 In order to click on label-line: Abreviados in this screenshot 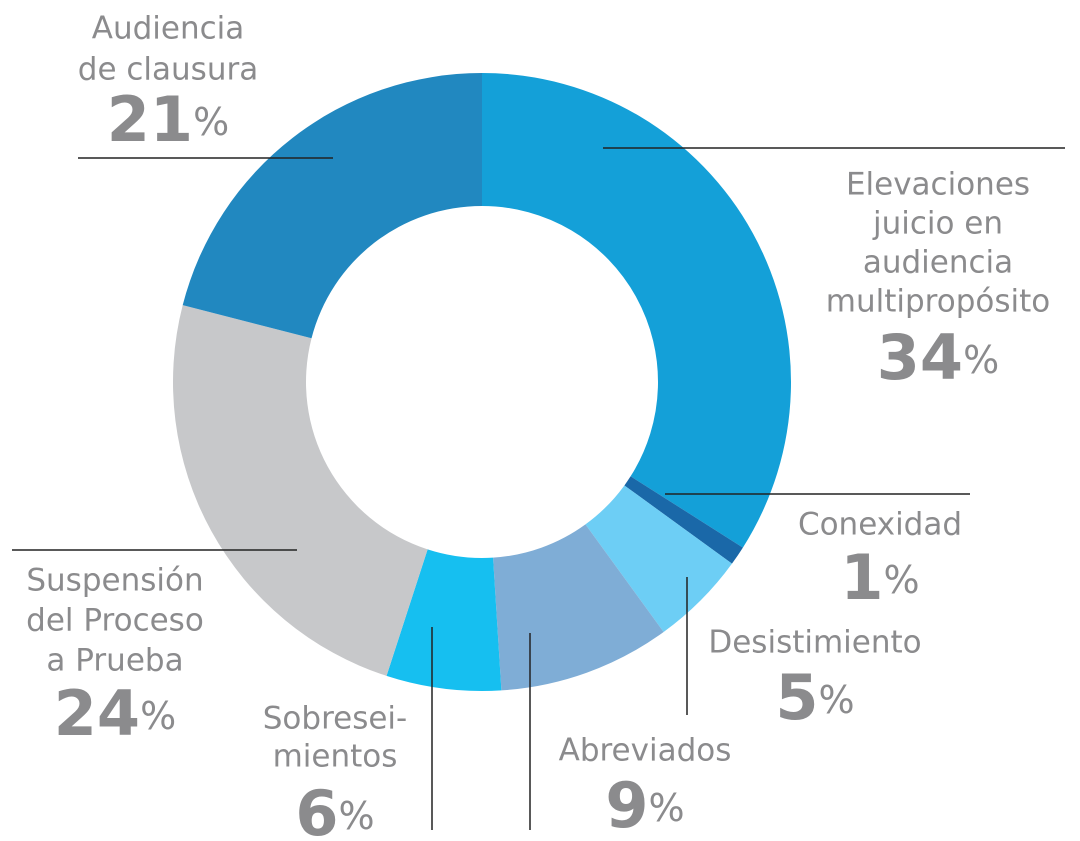, I will do `click(645, 751)`.